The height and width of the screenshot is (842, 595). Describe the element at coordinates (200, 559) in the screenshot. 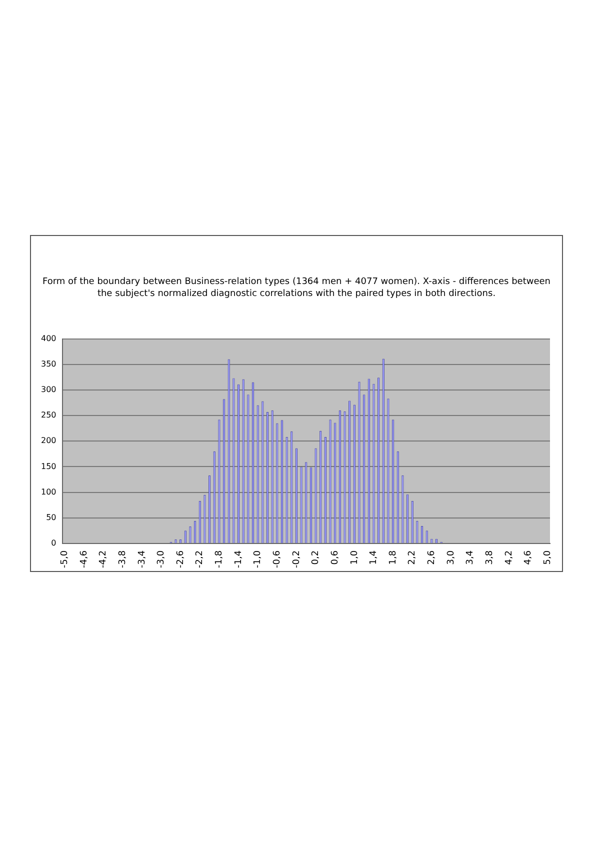

I see `x-tick-label: -2,2` at that location.